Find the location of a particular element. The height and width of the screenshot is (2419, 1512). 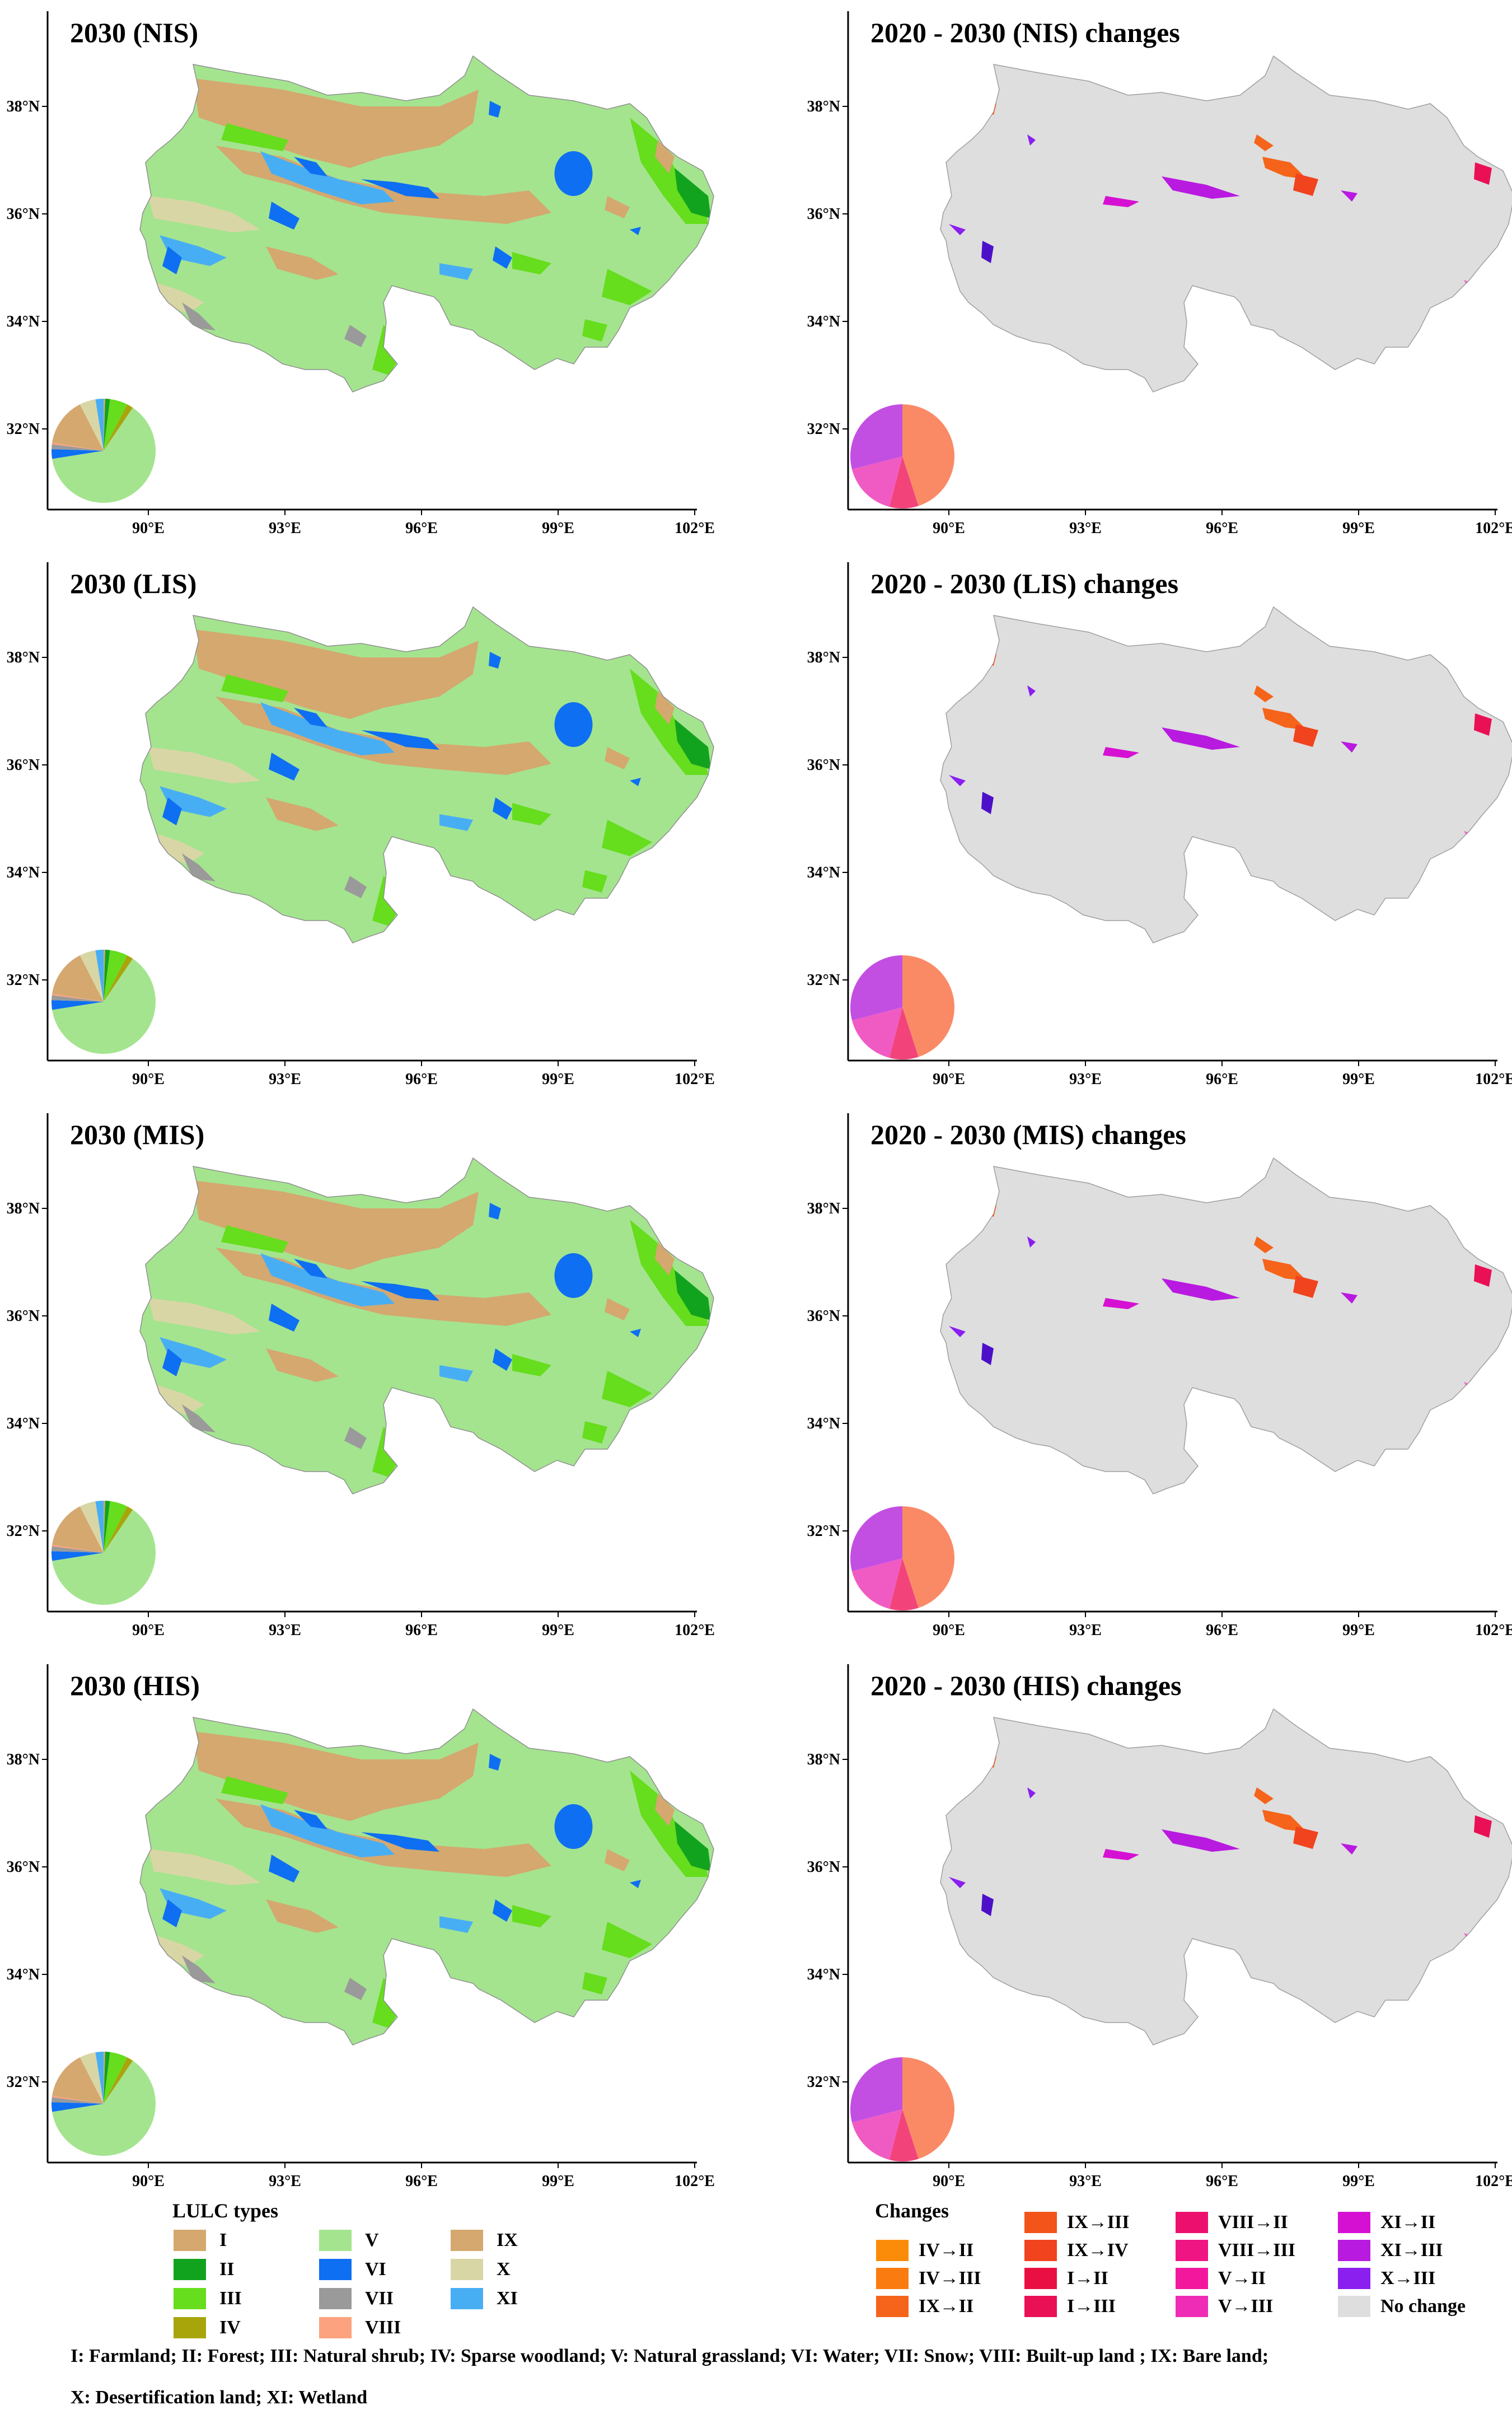

lulc-legend-item: IV is located at coordinates (207, 2327).